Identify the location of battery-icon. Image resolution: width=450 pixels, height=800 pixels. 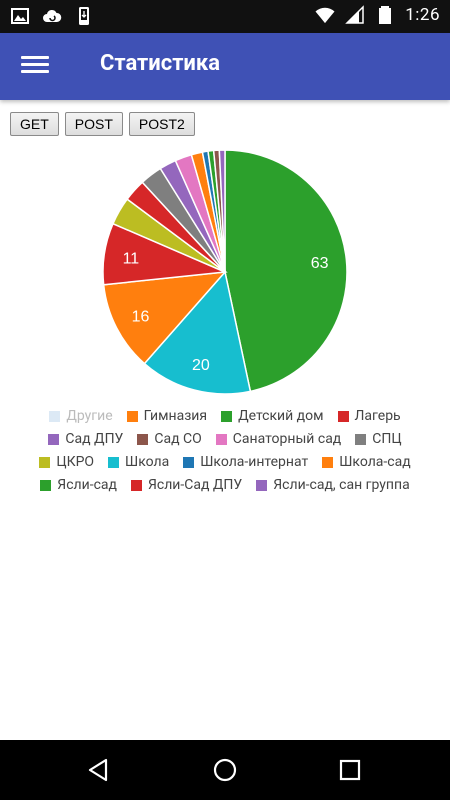
(385, 15).